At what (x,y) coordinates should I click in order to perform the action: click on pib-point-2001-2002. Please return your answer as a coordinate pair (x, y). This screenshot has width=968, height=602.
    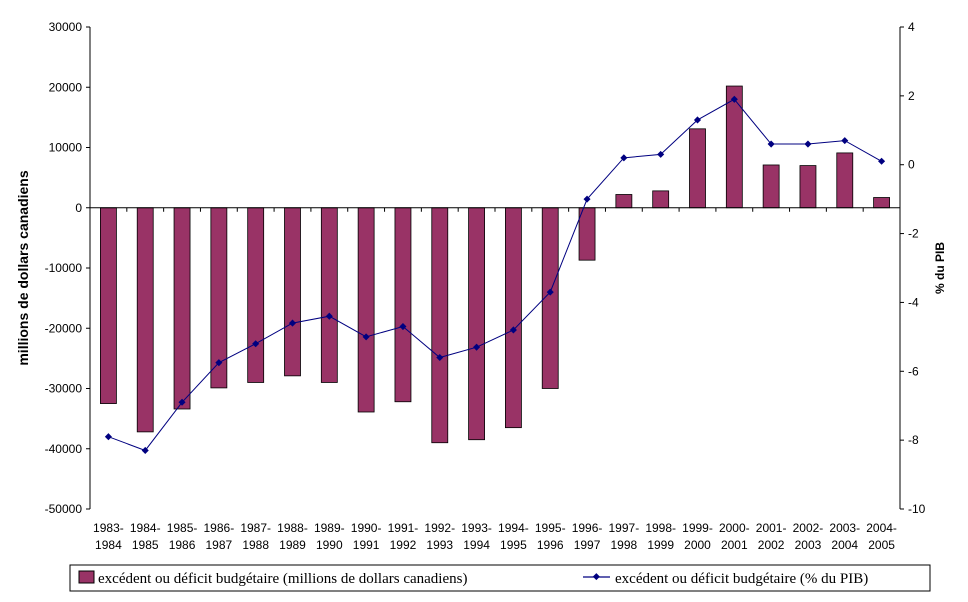
    Looking at the image, I should click on (771, 144).